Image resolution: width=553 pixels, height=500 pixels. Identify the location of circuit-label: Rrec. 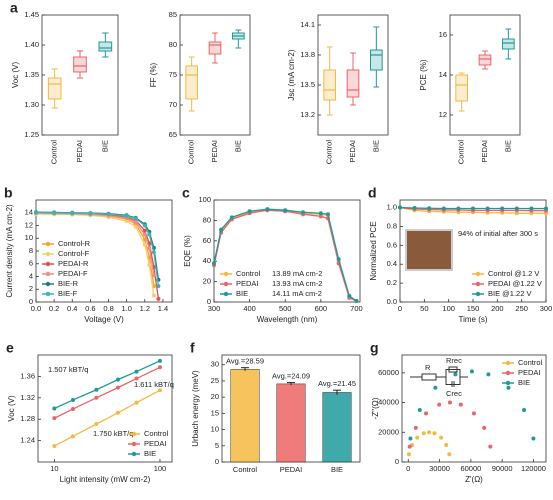
(454, 360).